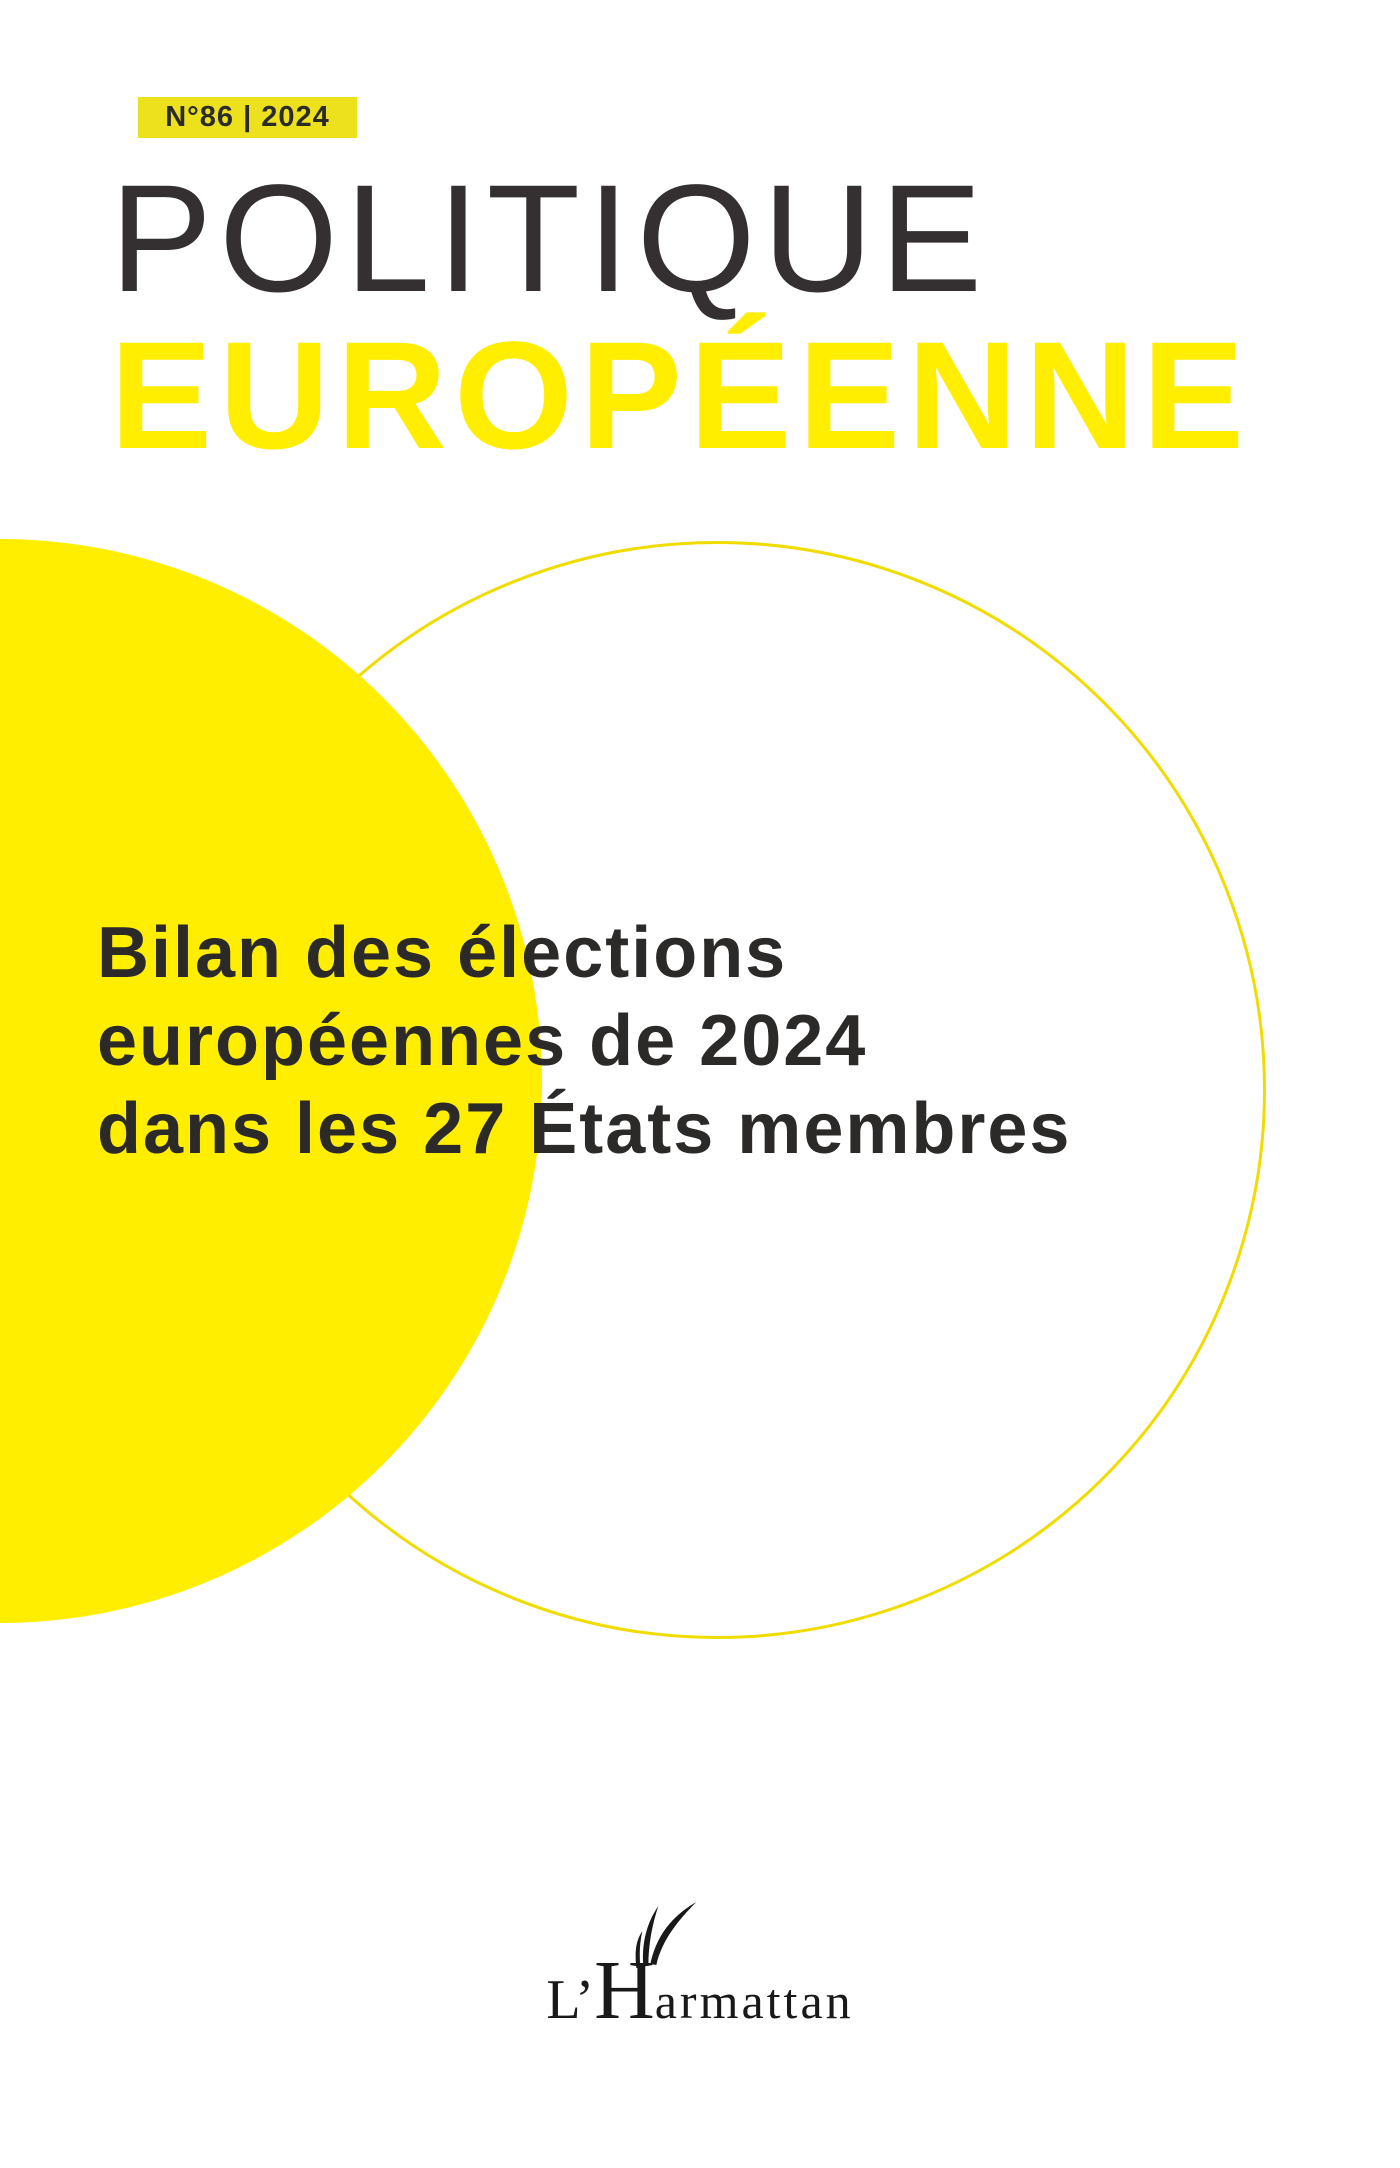 Image resolution: width=1400 pixels, height=2168 pixels. I want to click on publisher-logo-initial-letter: H, so click(624, 1990).